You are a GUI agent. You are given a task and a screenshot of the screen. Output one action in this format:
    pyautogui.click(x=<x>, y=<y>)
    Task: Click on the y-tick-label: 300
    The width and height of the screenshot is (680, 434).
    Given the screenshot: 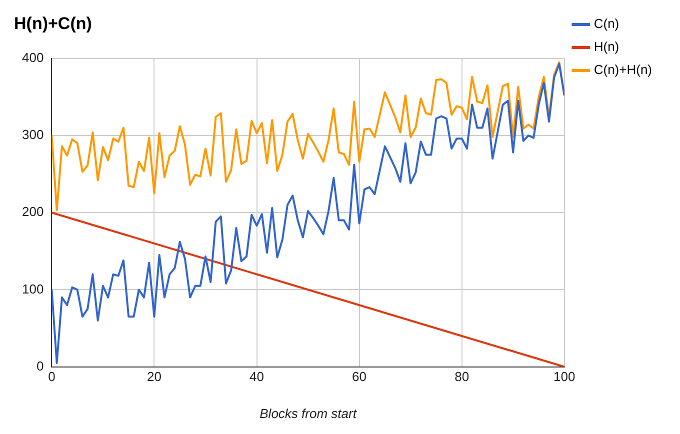 What is the action you would take?
    pyautogui.click(x=33, y=134)
    